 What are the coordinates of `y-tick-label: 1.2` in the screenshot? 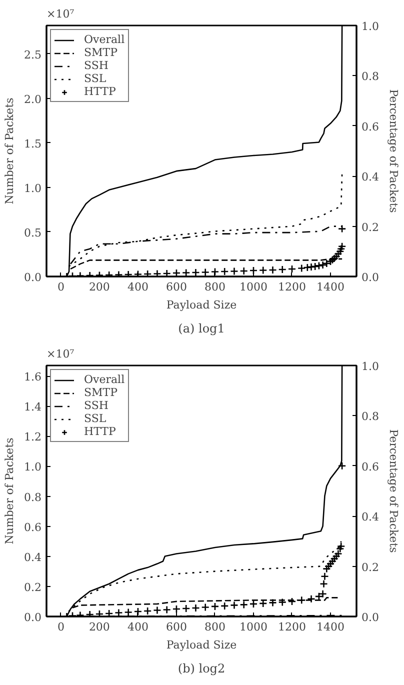 It's located at (33, 437).